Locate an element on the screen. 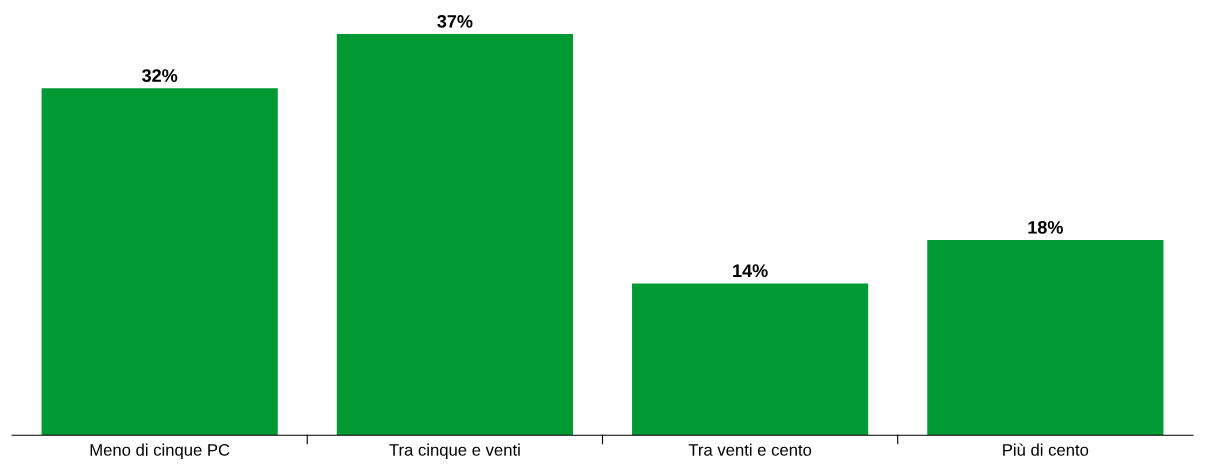 The image size is (1205, 468). data-label: 14% is located at coordinates (750, 271).